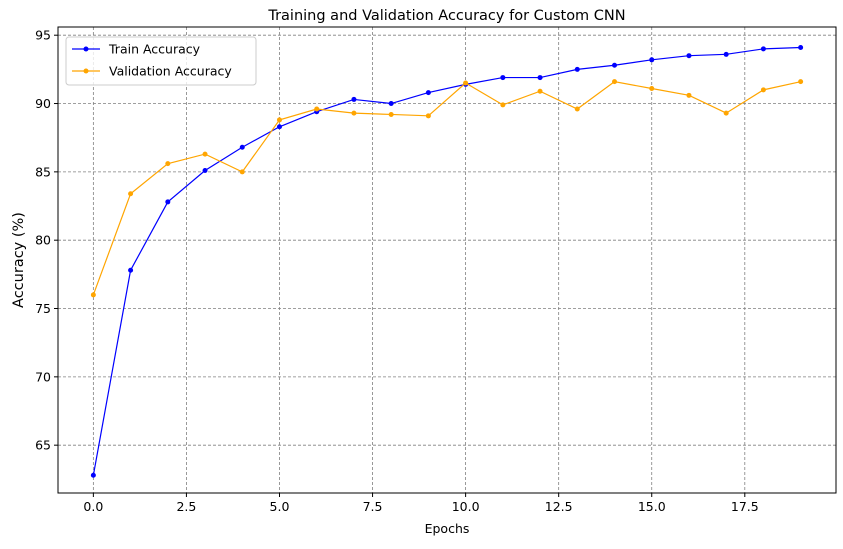 This screenshot has height=549, width=843. I want to click on y-tick-label: 75, so click(43, 308).